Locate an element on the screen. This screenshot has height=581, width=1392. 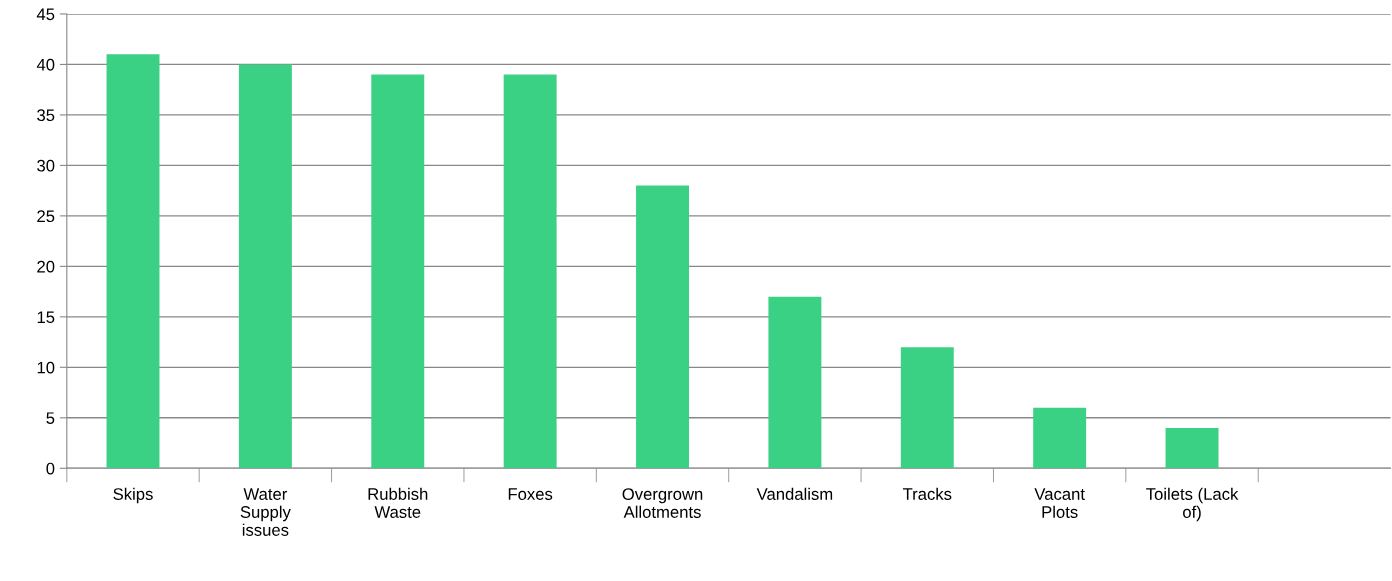
y-tick-label: 45 is located at coordinates (45, 14).